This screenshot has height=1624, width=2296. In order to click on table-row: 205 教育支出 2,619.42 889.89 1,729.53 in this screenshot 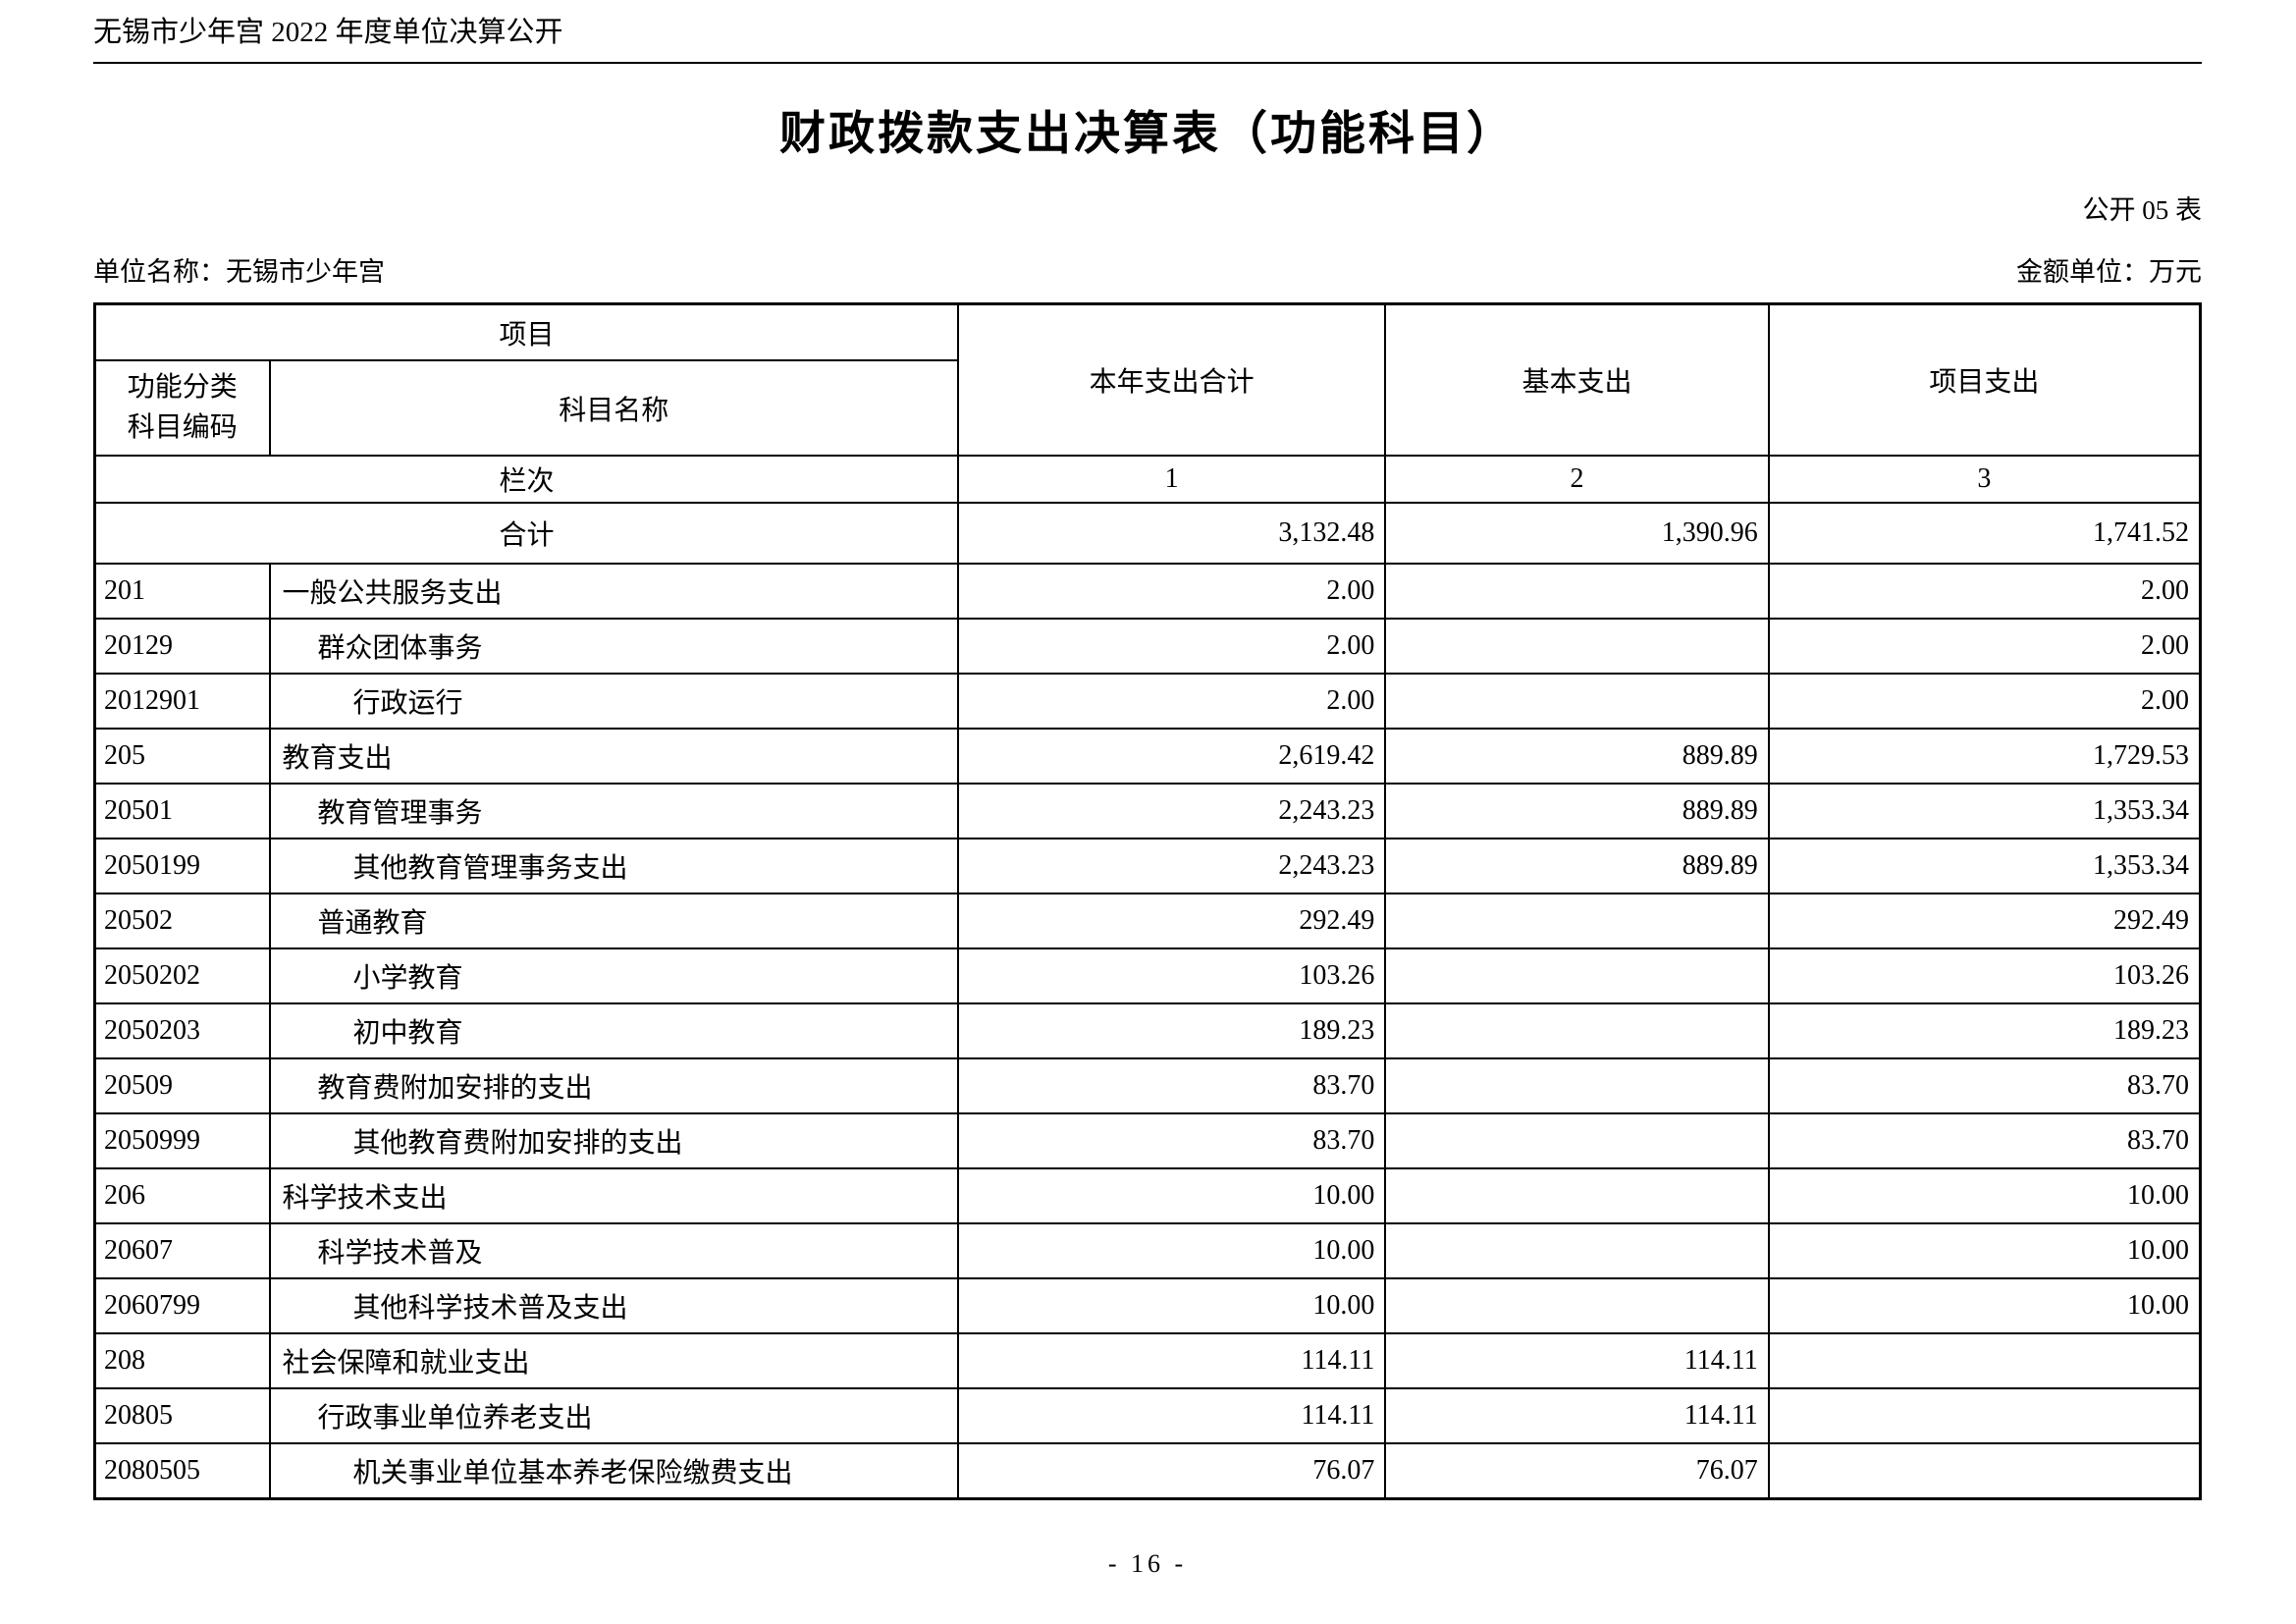, I will do `click(1147, 756)`.